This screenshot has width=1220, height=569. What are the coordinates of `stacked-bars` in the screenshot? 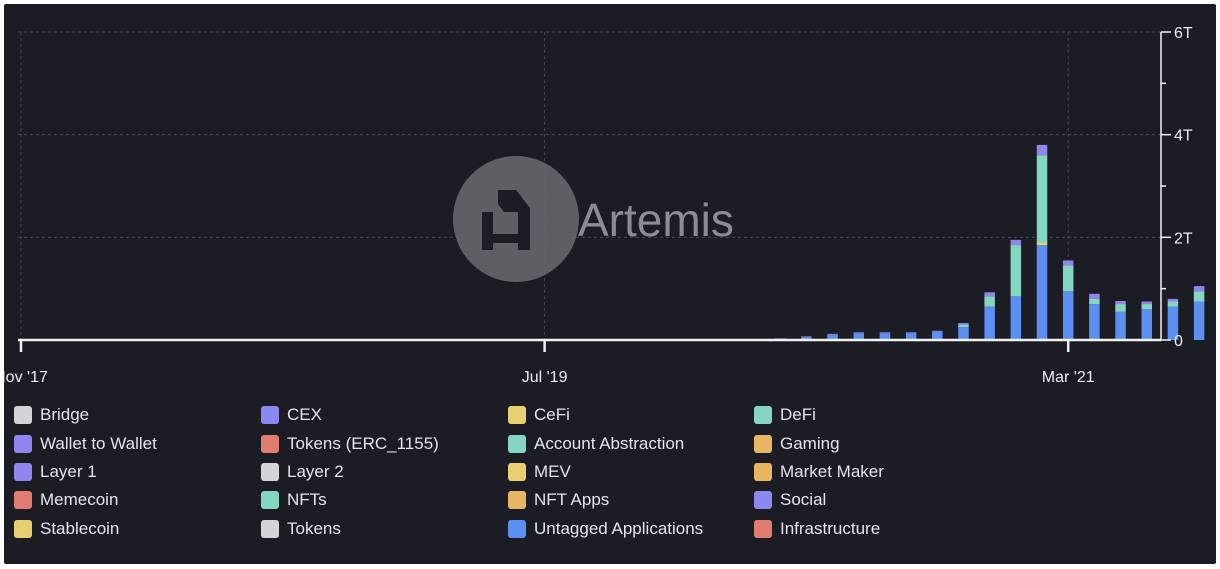 It's located at (989, 242).